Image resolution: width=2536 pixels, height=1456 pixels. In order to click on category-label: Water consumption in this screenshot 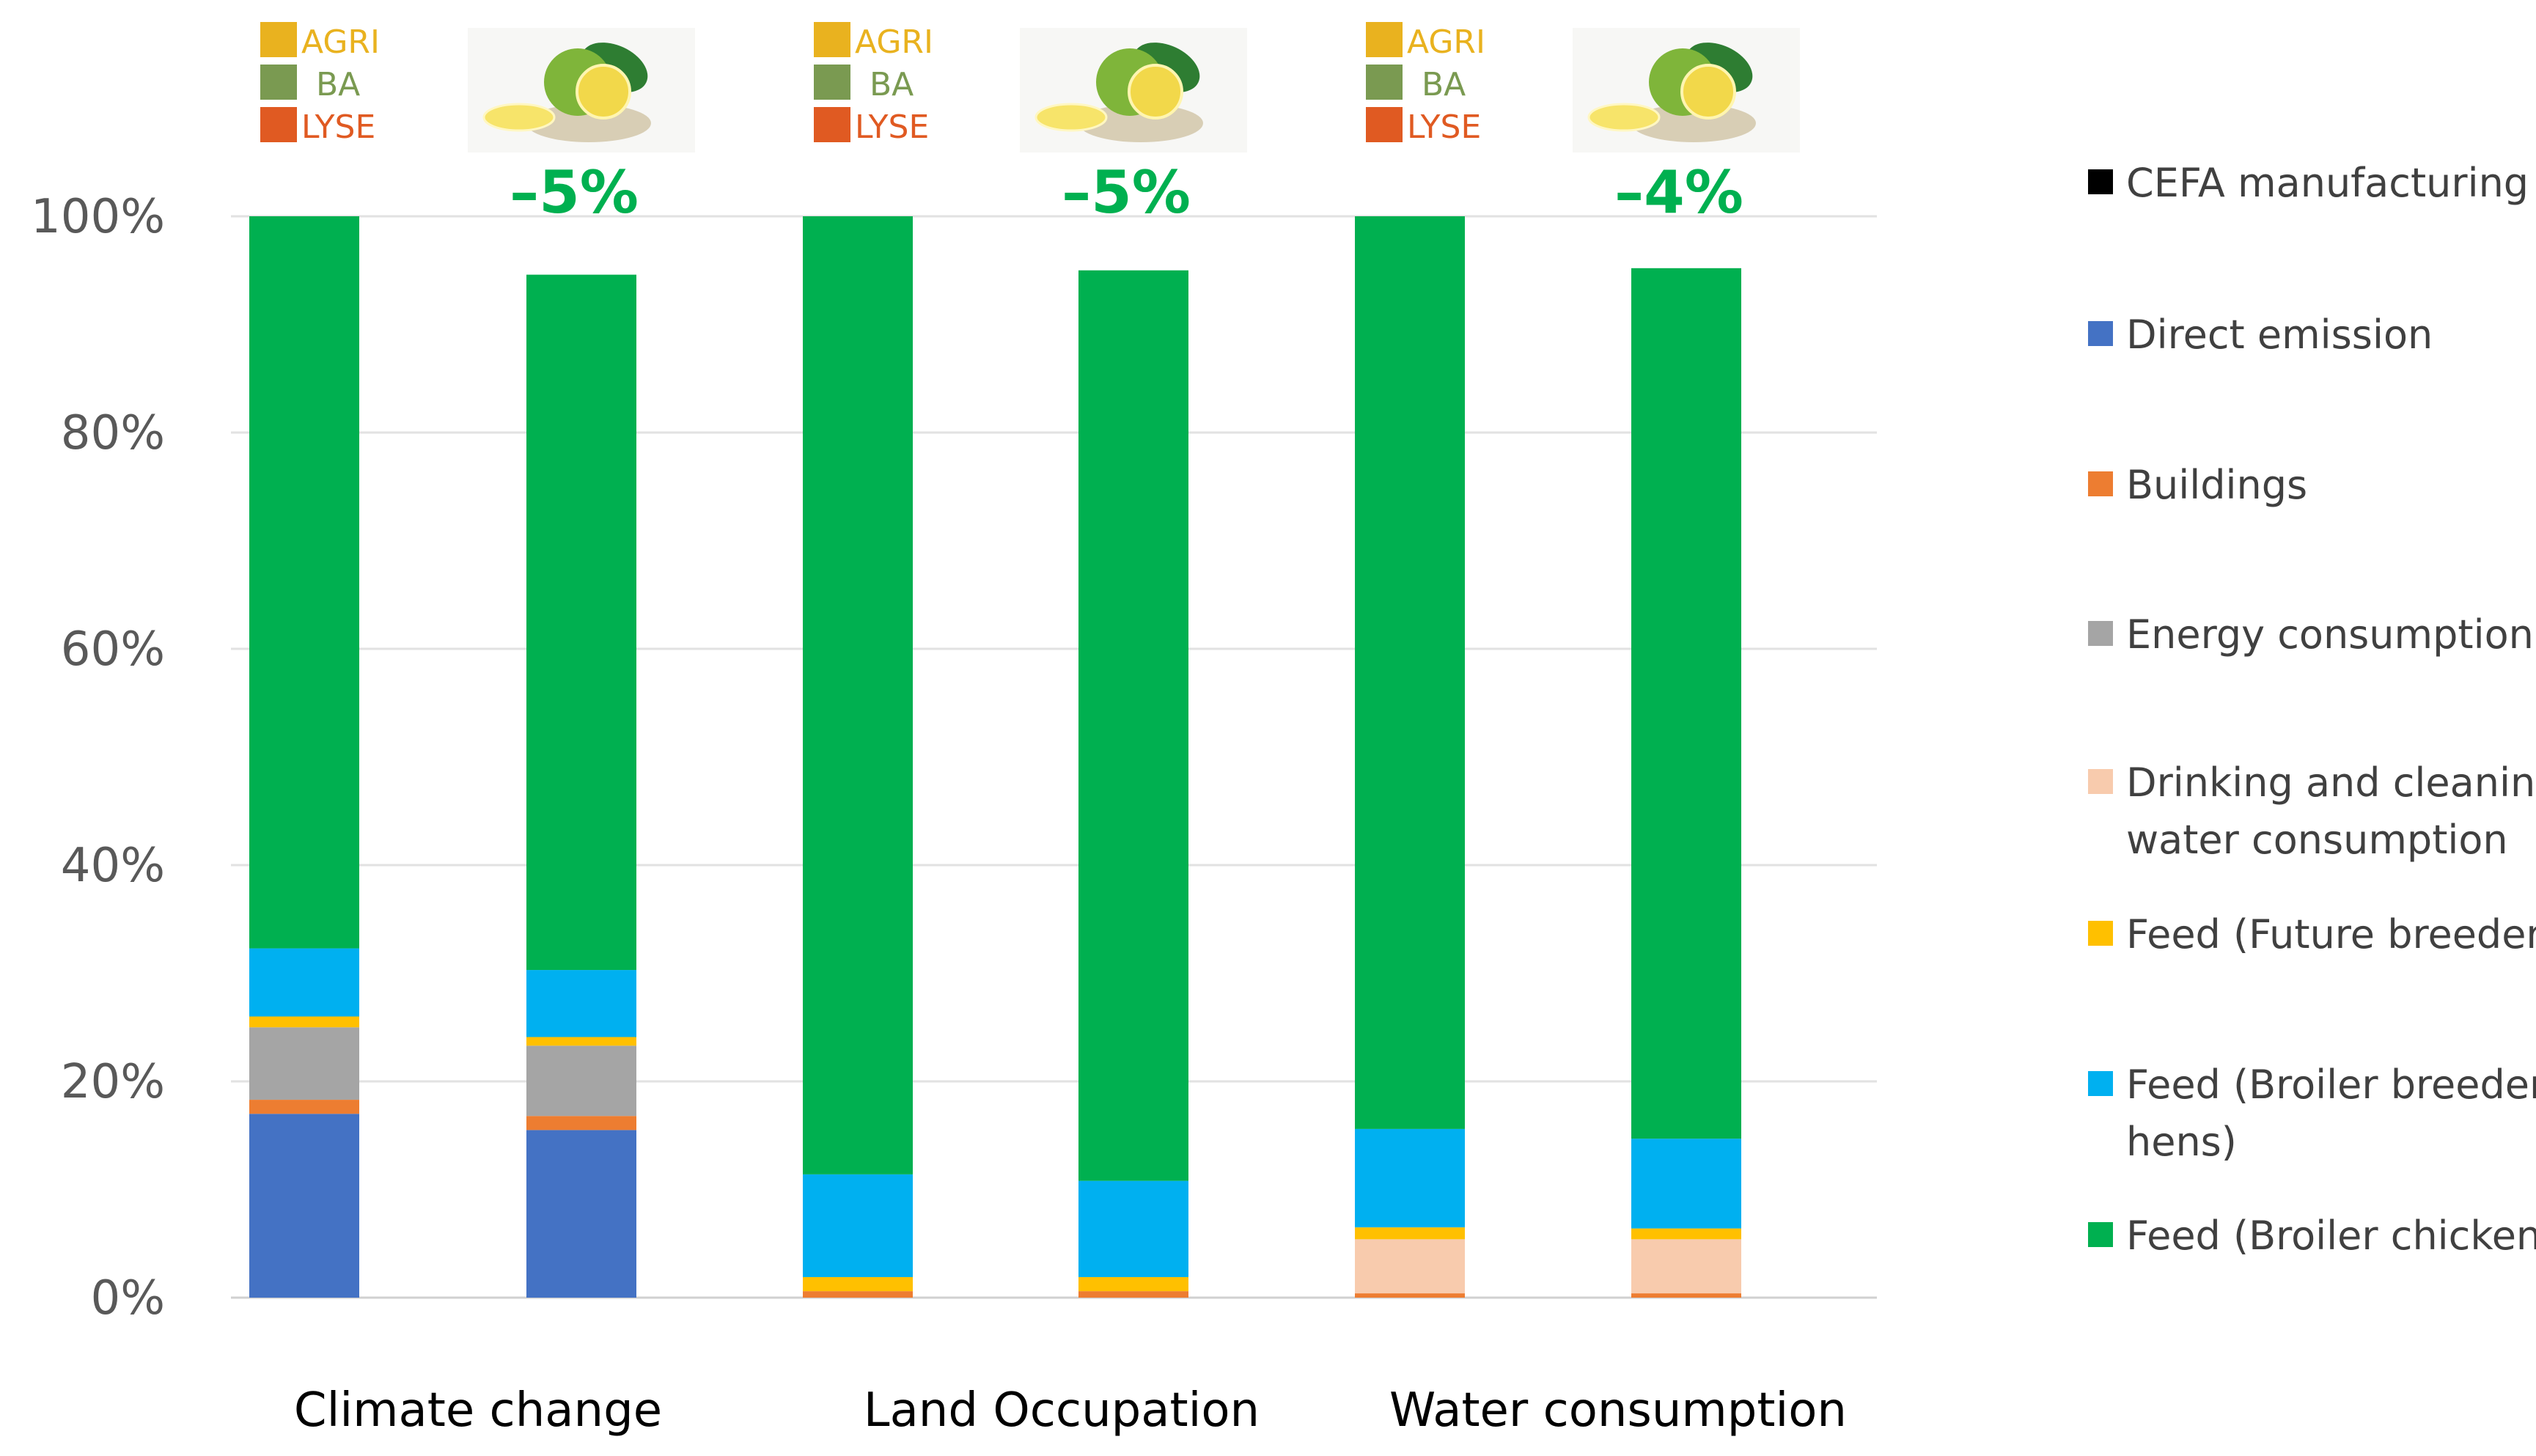, I will do `click(1618, 1410)`.